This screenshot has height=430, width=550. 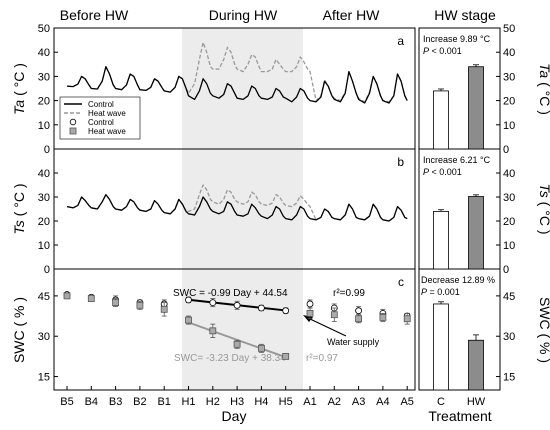 I want to click on x-tick-label: A3, so click(x=358, y=402).